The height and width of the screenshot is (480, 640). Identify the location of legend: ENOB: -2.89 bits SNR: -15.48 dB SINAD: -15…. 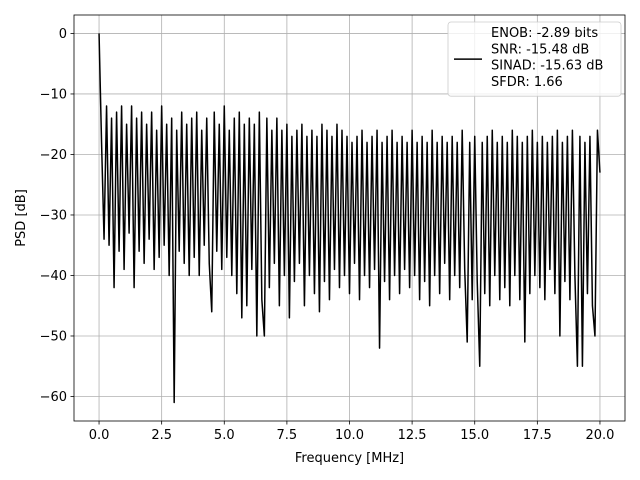
(534, 59).